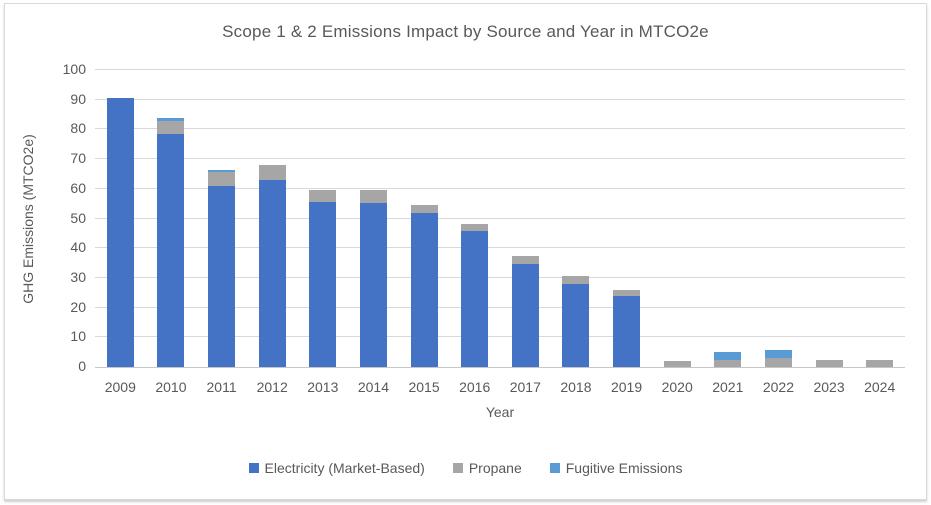 Image resolution: width=931 pixels, height=505 pixels. I want to click on bar-2022, so click(778, 358).